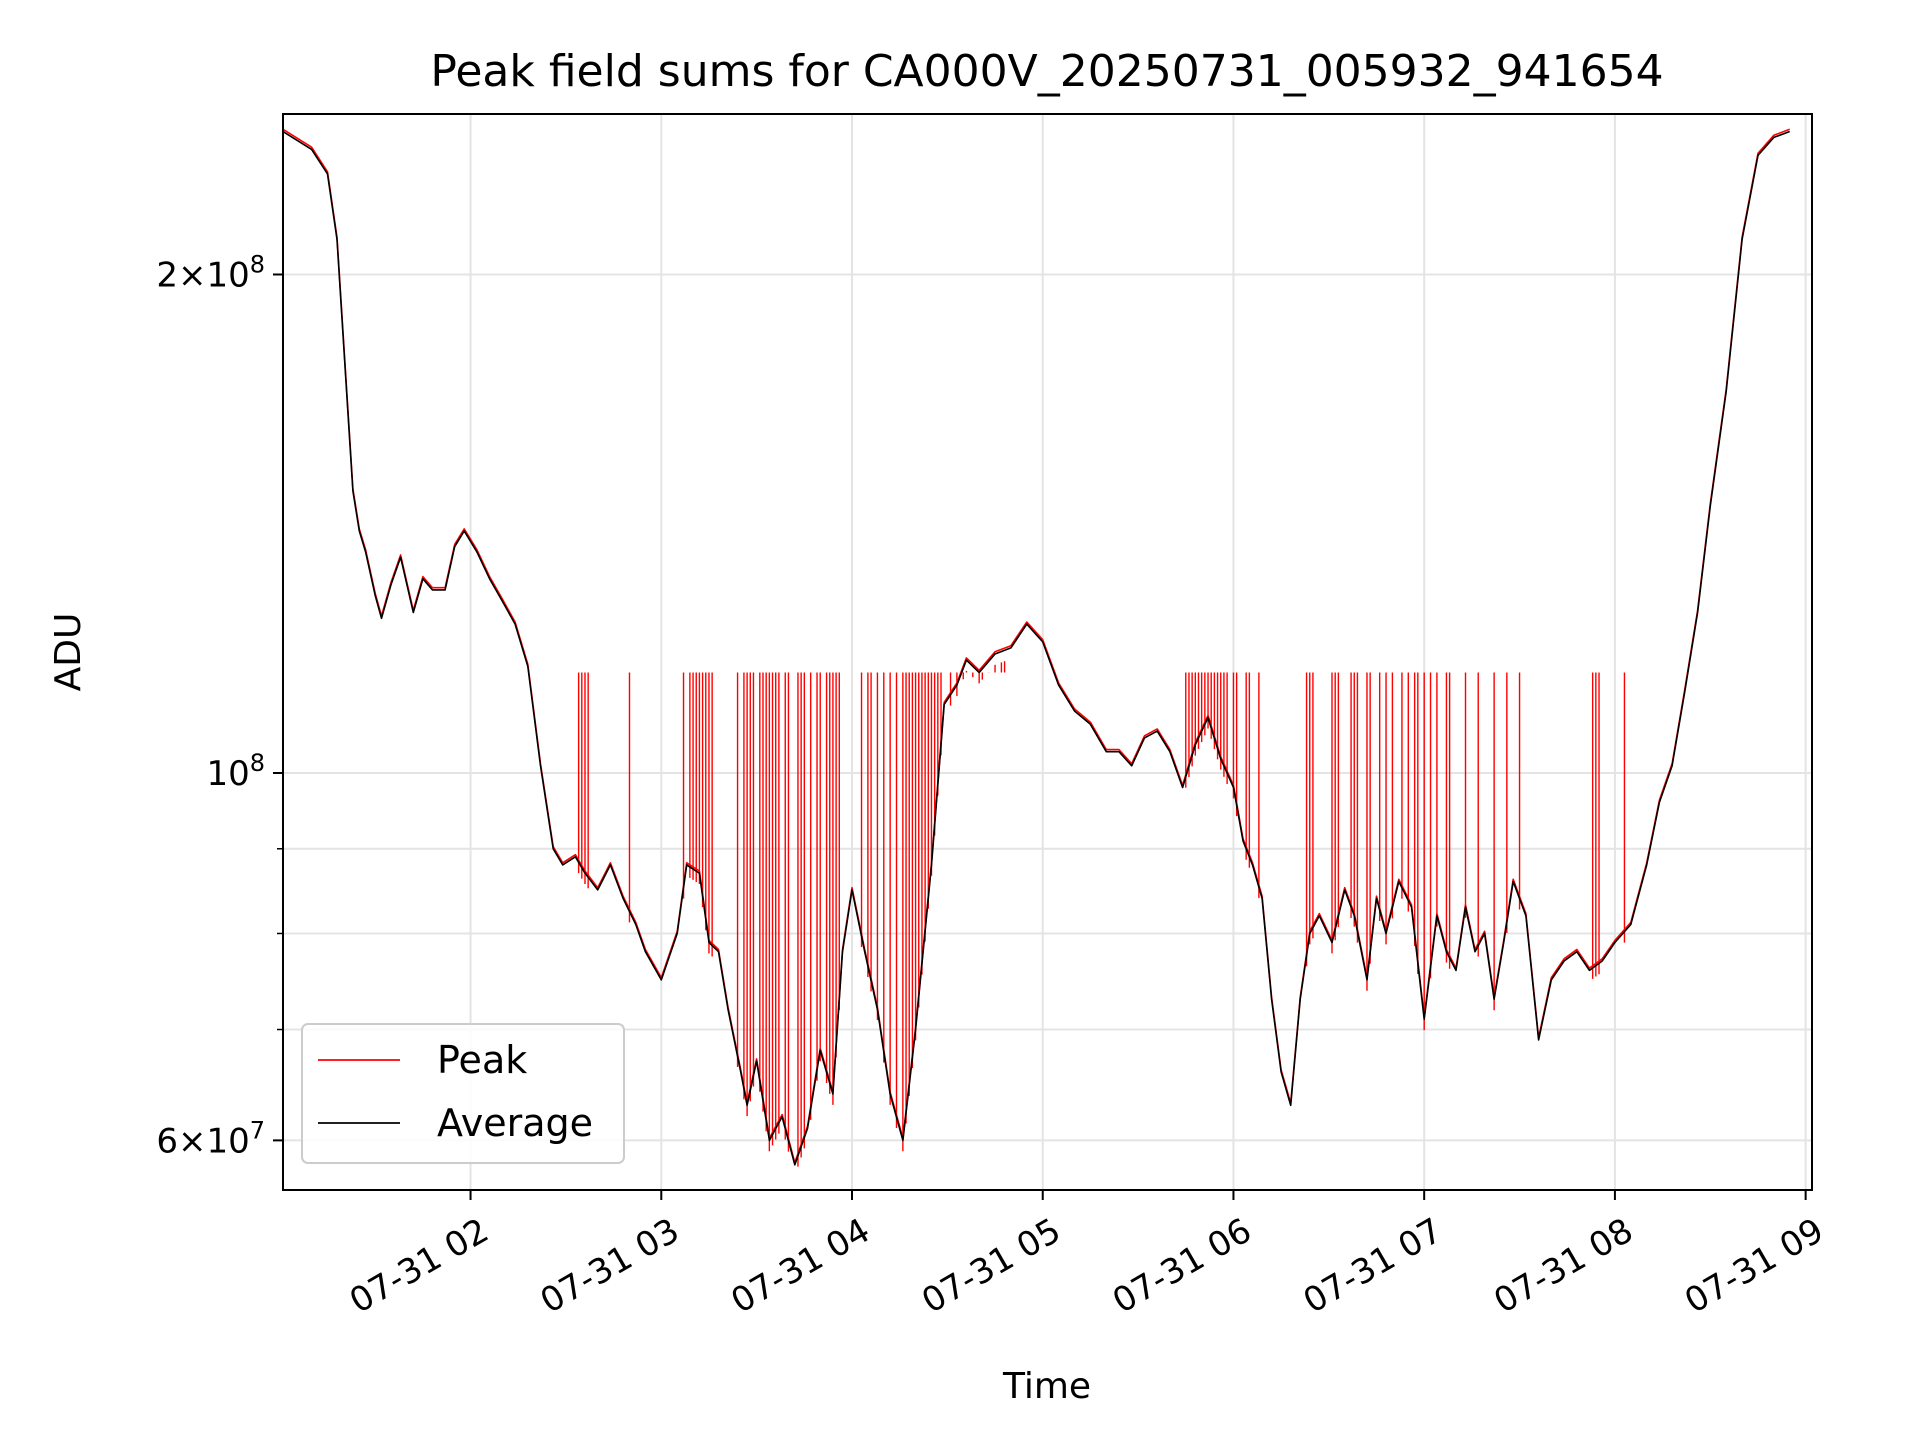  Describe the element at coordinates (219, 705) in the screenshot. I see `y-axis: 6×107 108 2×108` at that location.